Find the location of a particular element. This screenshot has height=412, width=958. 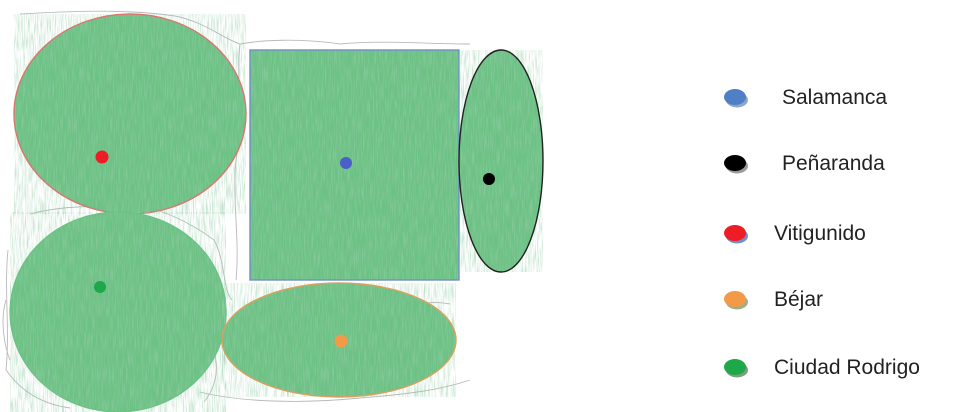

legend-label-bejar: Béjar is located at coordinates (799, 299).